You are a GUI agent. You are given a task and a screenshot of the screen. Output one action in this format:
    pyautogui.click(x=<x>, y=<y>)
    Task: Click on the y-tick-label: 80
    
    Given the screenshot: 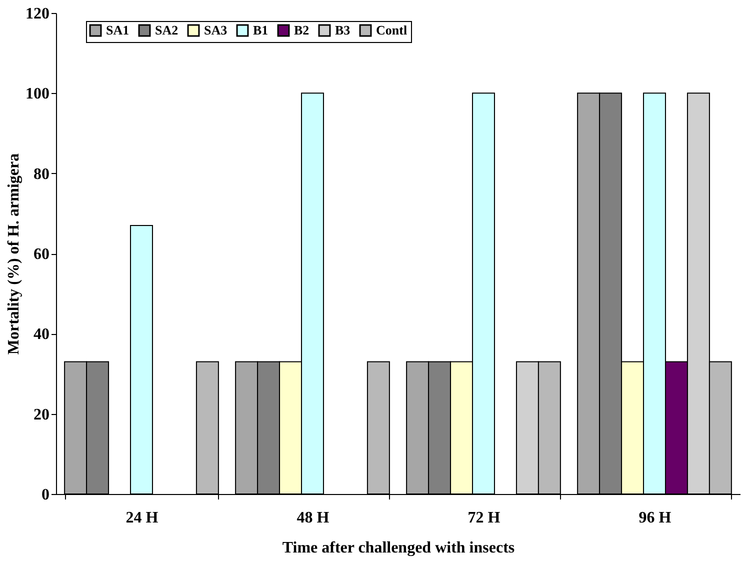 What is the action you would take?
    pyautogui.click(x=42, y=174)
    